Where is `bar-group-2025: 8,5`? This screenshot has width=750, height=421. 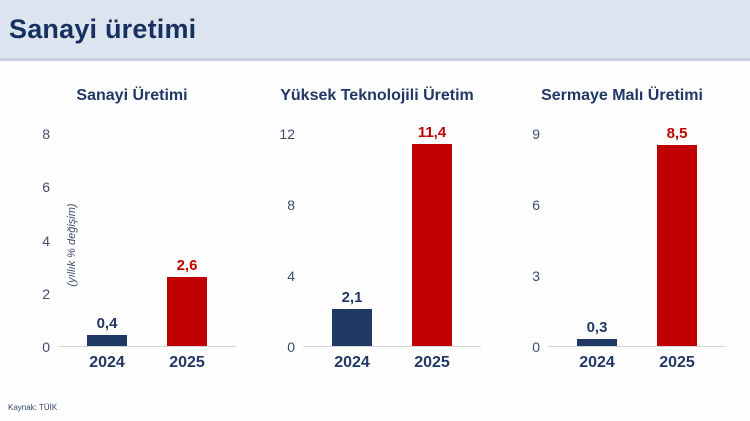 bar-group-2025: 8,5 is located at coordinates (677, 235).